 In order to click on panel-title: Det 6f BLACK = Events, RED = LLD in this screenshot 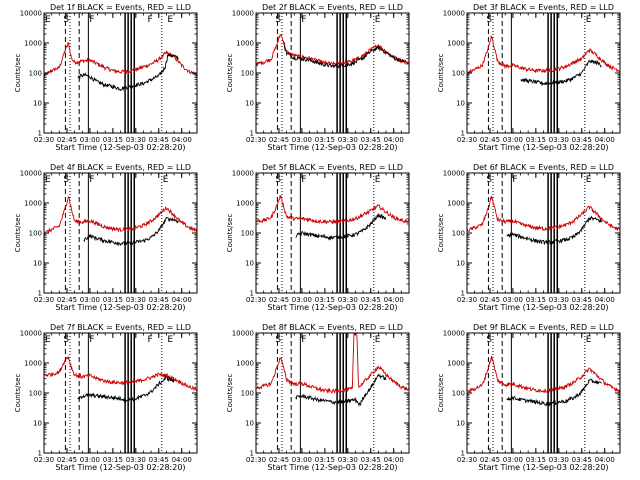, I will do `click(543, 167)`.